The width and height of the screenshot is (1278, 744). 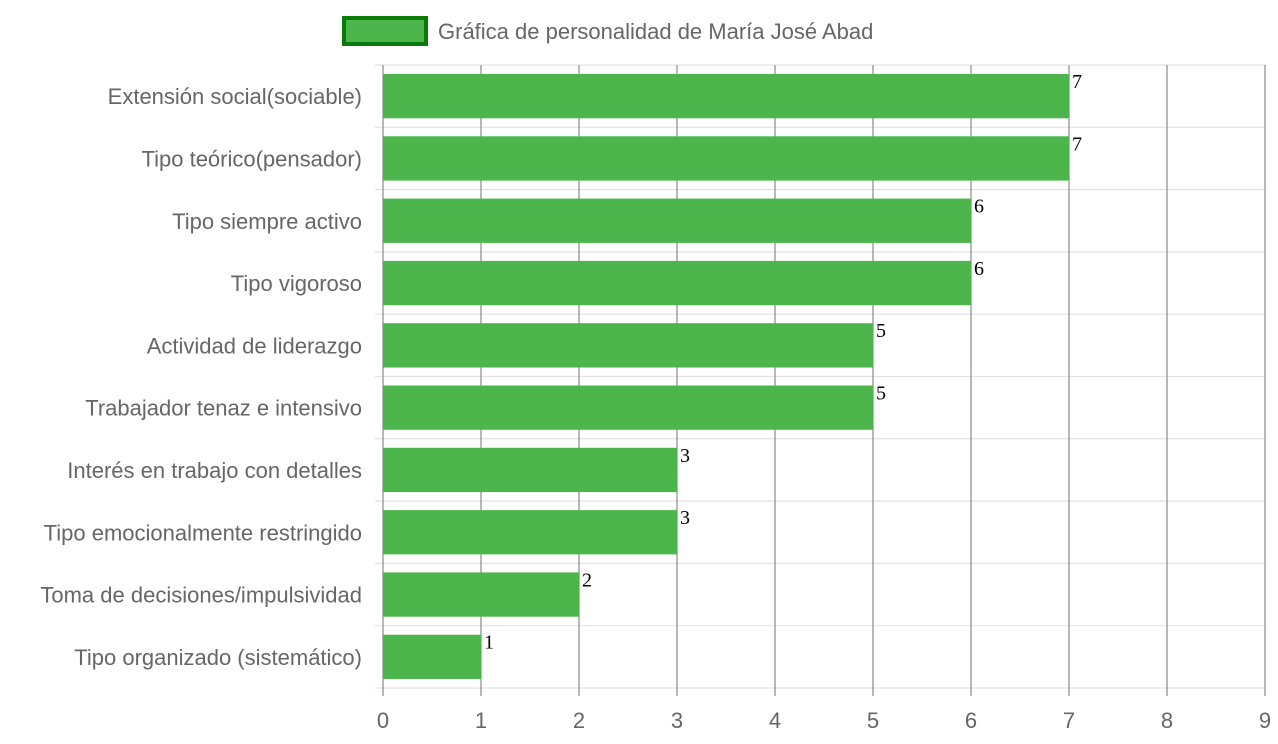 What do you see at coordinates (481, 720) in the screenshot?
I see `x-tick-label: 1` at bounding box center [481, 720].